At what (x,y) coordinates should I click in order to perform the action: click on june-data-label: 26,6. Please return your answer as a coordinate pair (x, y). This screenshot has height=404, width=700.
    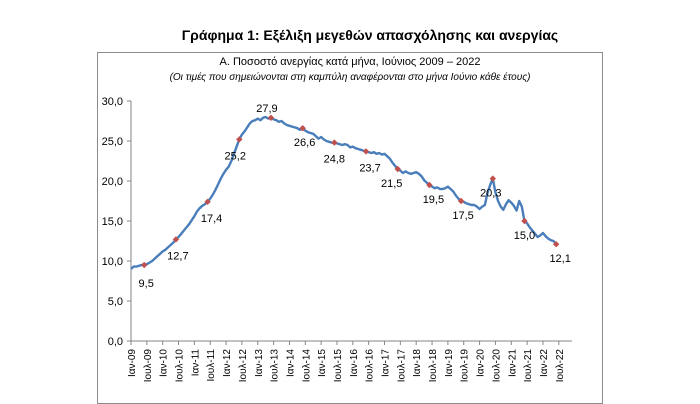
    Looking at the image, I should click on (304, 143).